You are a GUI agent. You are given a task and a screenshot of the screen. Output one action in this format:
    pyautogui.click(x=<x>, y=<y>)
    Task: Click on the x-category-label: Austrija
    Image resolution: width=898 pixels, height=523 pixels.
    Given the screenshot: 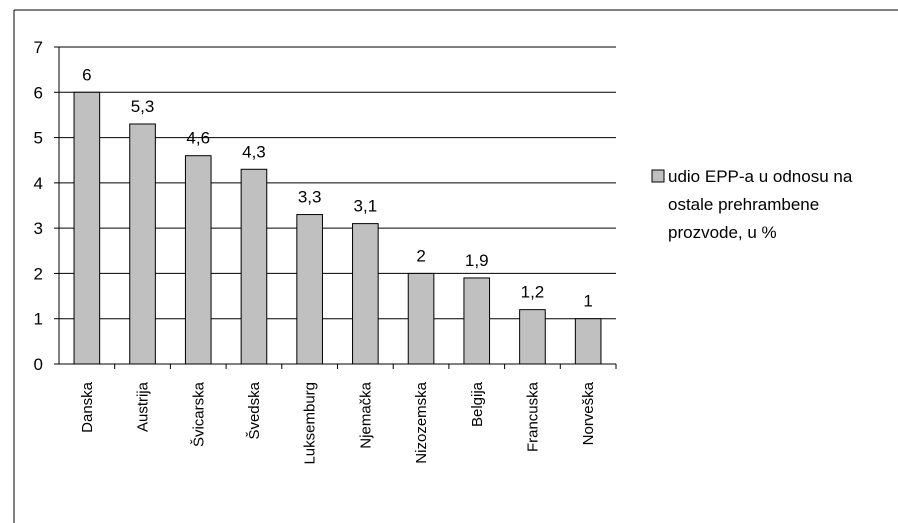 What is the action you would take?
    pyautogui.click(x=143, y=406)
    